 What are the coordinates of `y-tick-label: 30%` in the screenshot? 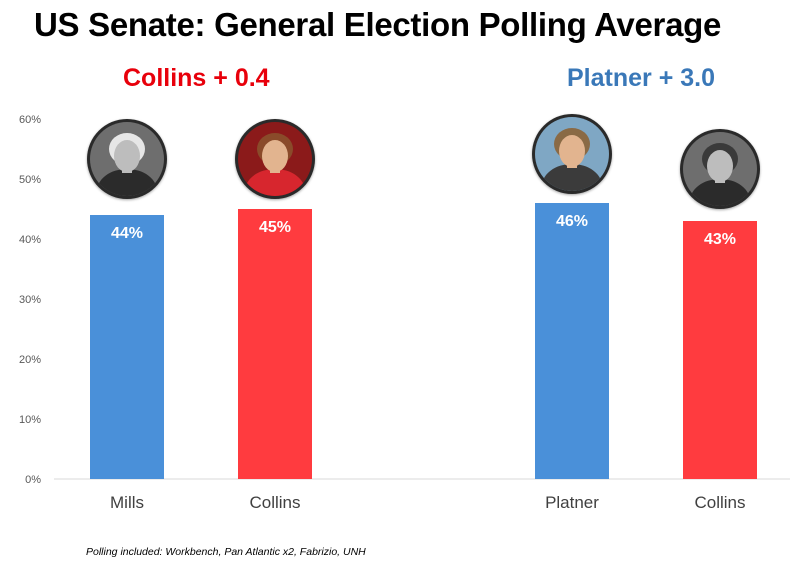 It's located at (30, 300).